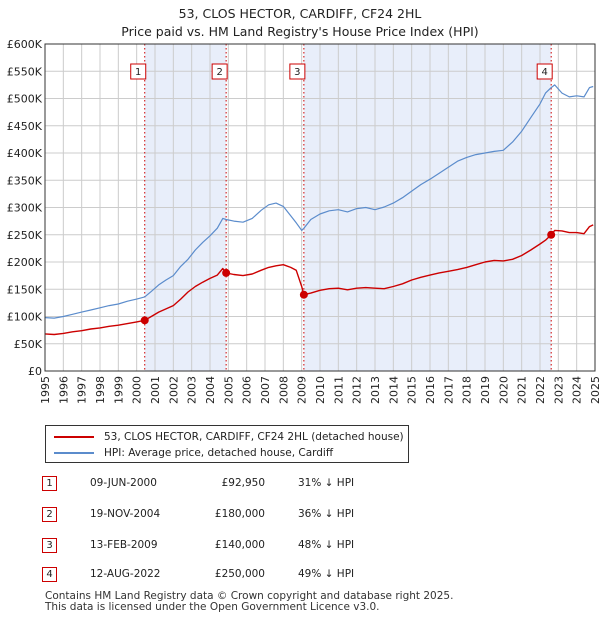 The width and height of the screenshot is (600, 620). Describe the element at coordinates (594, 390) in the screenshot. I see `x-tick-label: 2025` at that location.